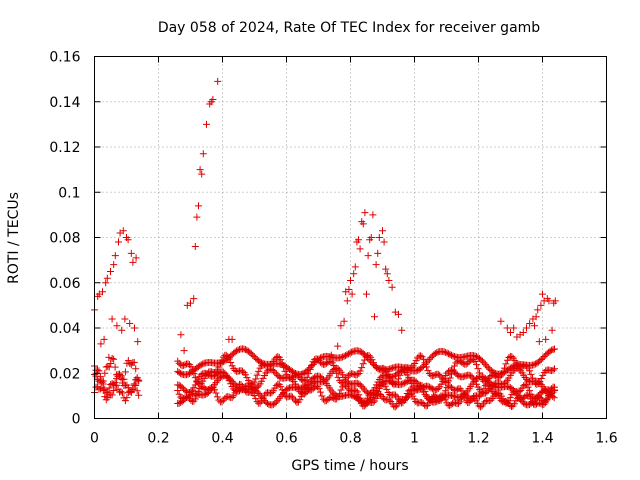  I want to click on x-tick-label: 0.6, so click(286, 439).